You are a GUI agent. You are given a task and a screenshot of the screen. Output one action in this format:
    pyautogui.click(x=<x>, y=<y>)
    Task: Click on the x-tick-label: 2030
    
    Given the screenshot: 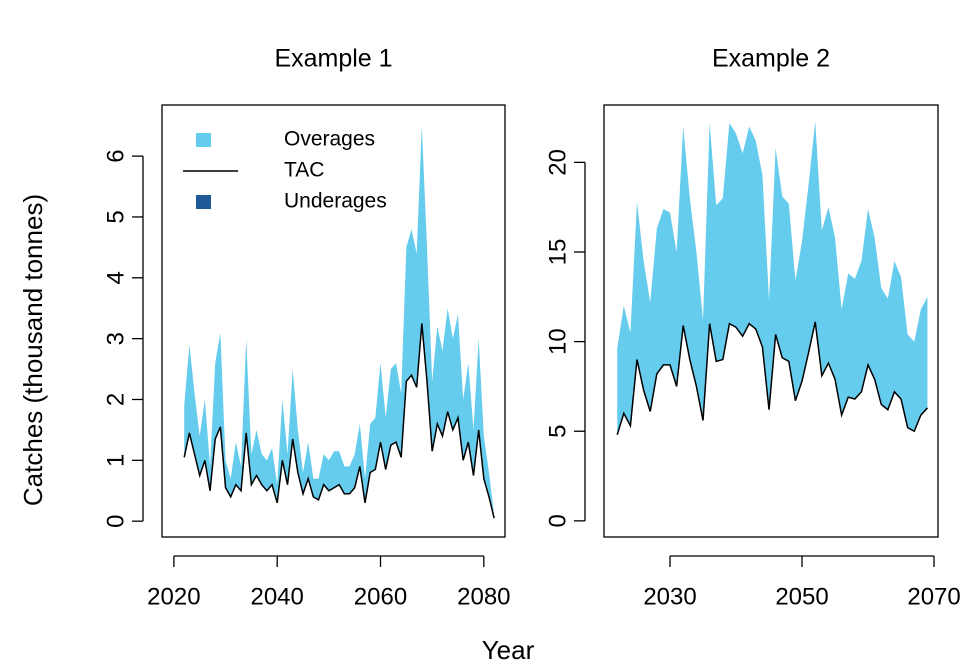 What is the action you would take?
    pyautogui.click(x=669, y=596)
    